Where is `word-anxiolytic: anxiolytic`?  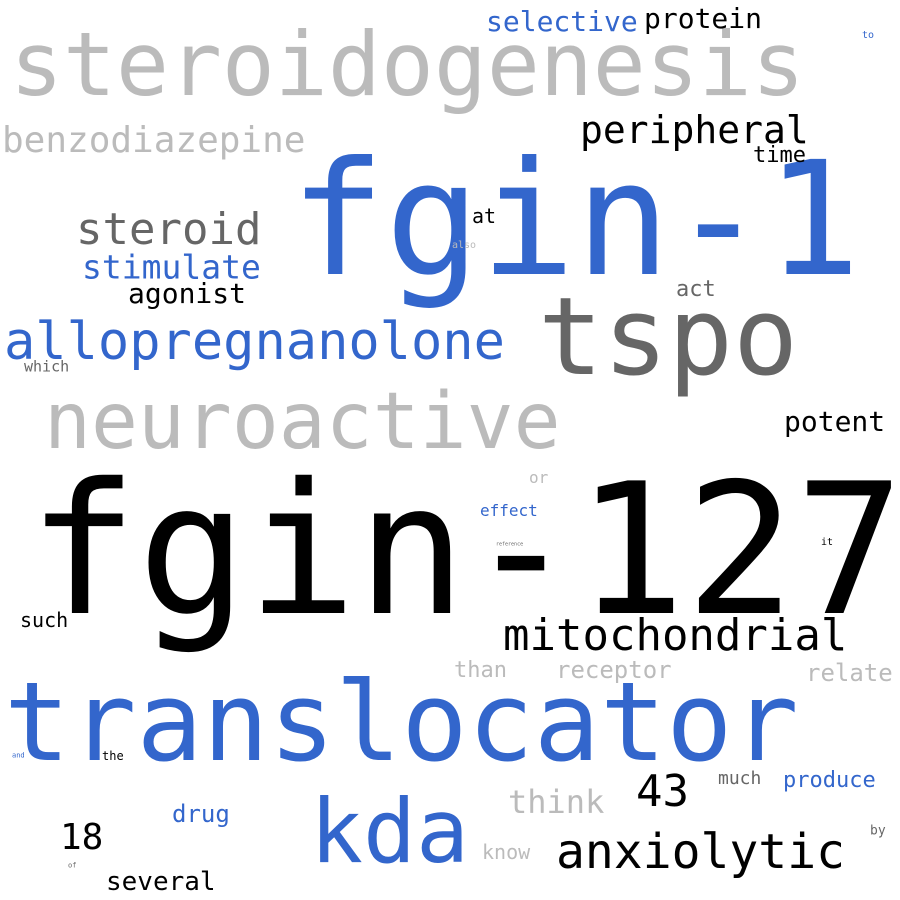
word-anxiolytic: anxiolytic is located at coordinates (700, 852).